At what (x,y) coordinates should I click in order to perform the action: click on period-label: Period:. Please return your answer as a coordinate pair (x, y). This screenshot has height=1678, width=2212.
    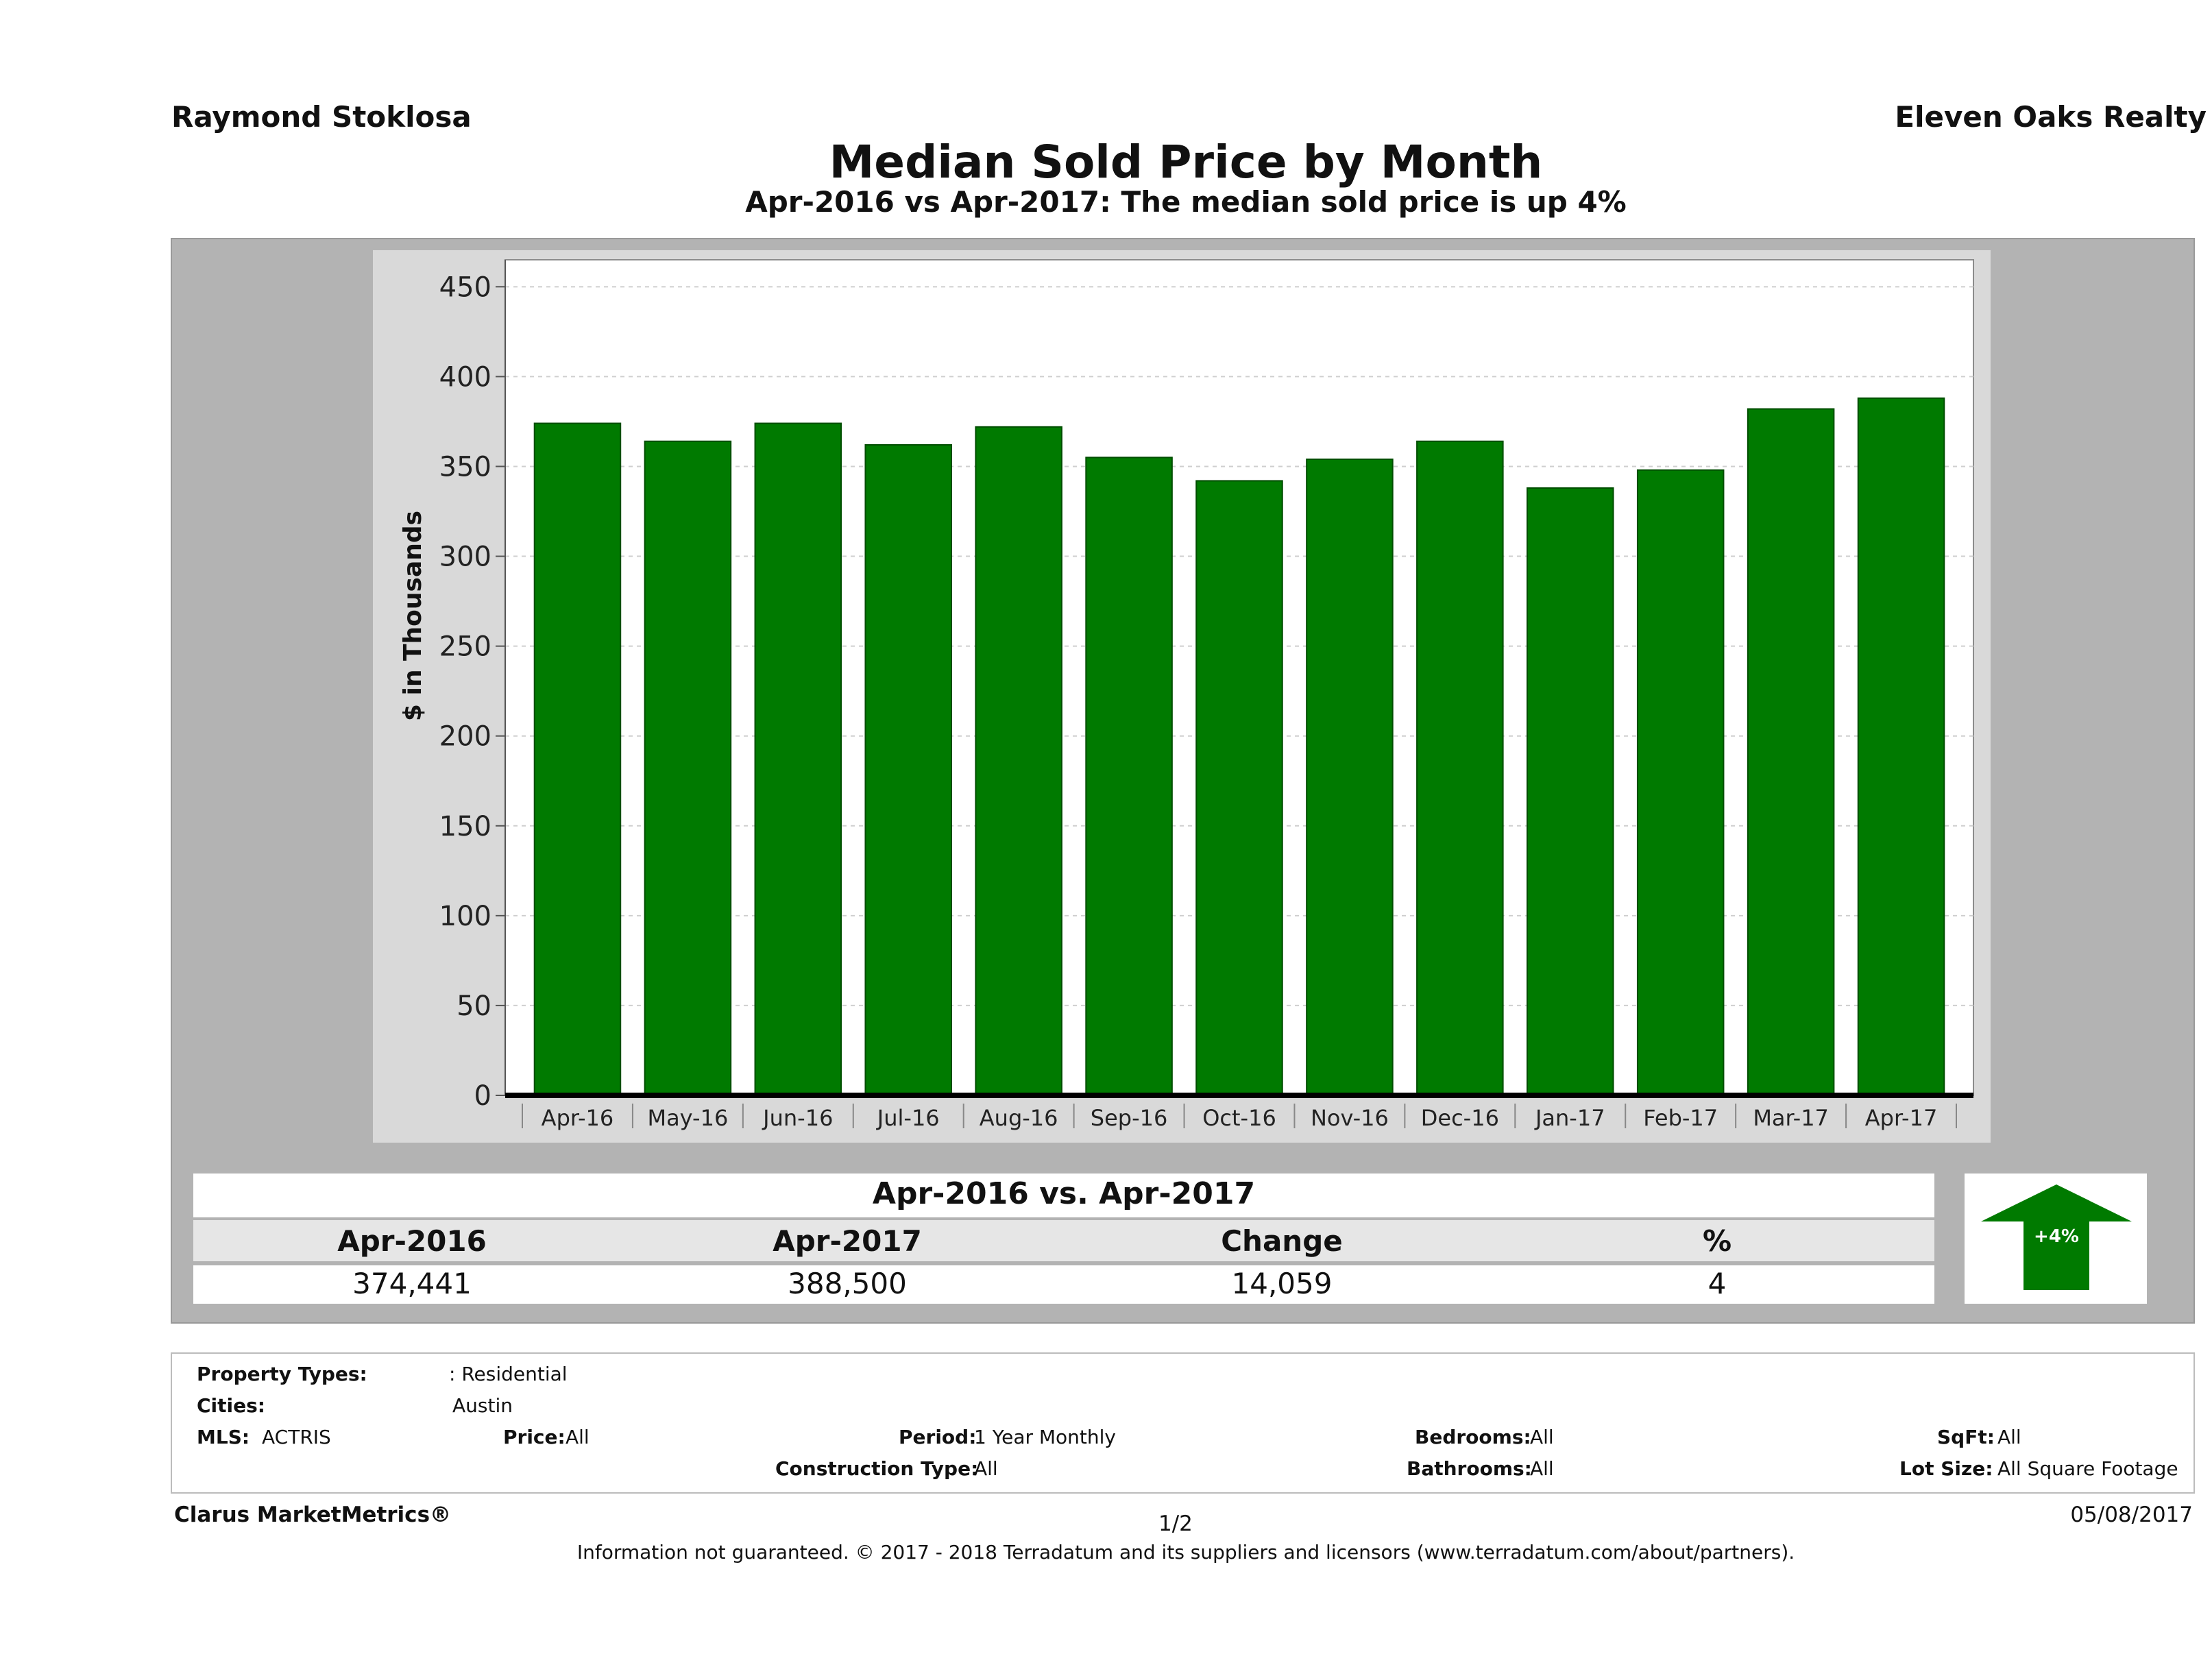
    Looking at the image, I should click on (938, 1437).